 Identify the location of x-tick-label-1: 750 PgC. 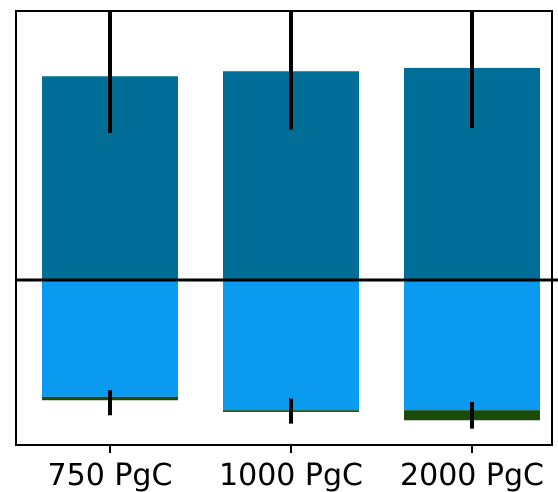
(110, 475).